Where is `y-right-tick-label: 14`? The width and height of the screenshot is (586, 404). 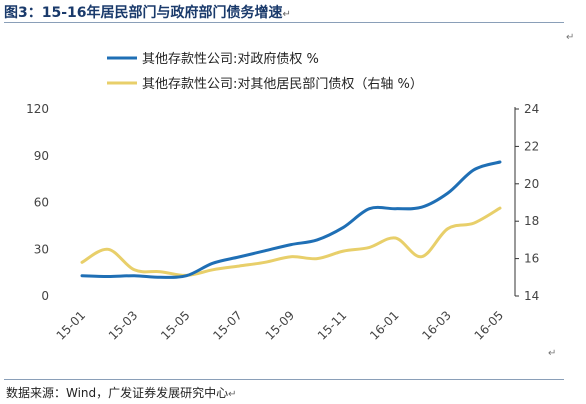 y-right-tick-label: 14 is located at coordinates (531, 296).